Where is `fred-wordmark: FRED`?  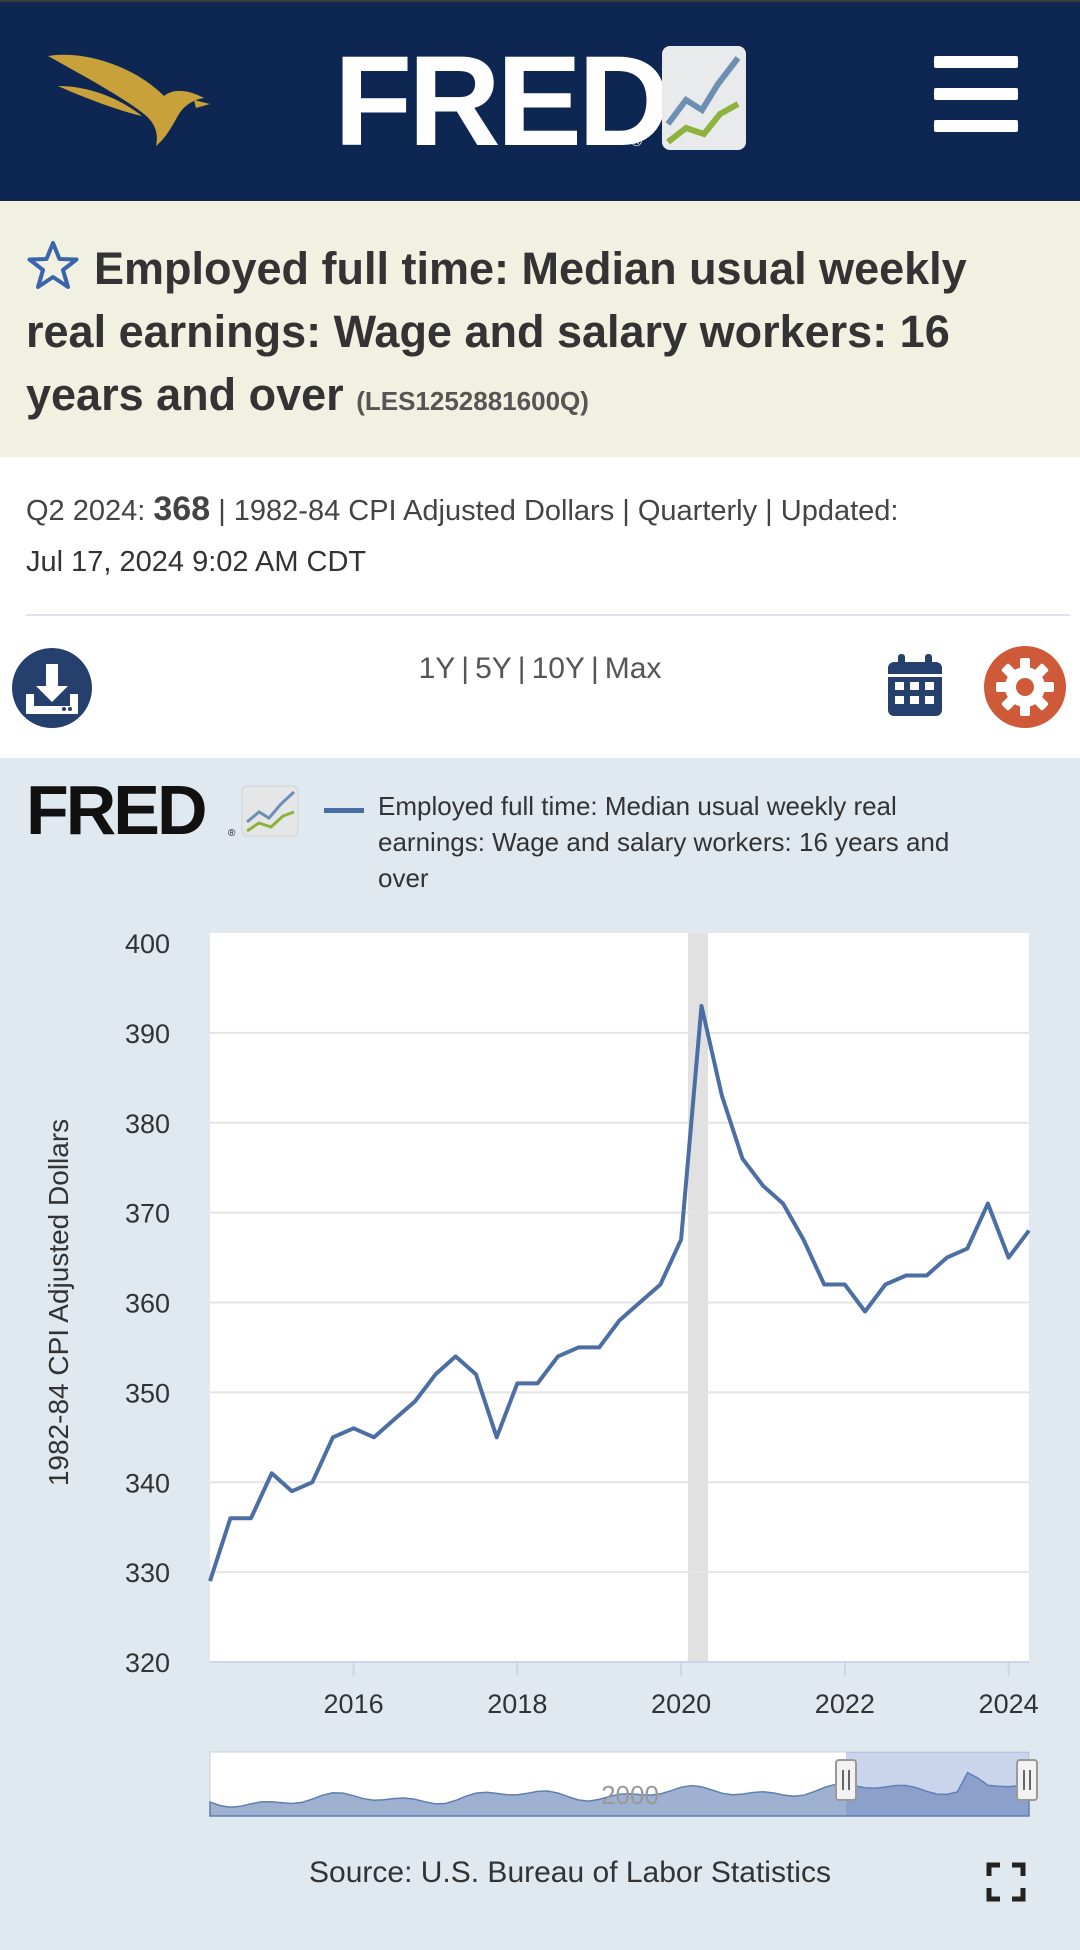
fred-wordmark: FRED is located at coordinates (502, 101).